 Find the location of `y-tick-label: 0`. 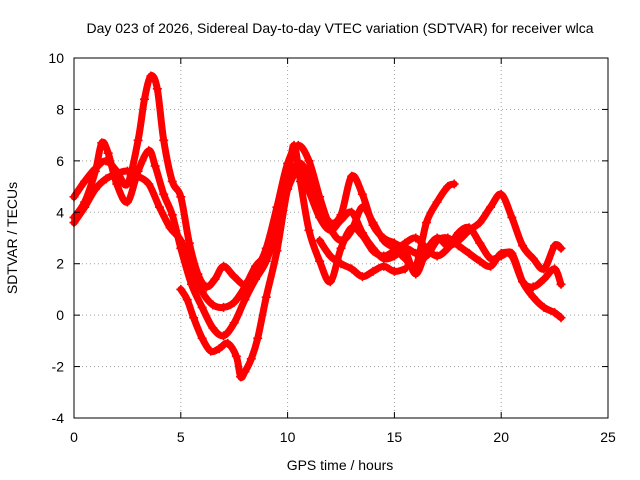

y-tick-label: 0 is located at coordinates (60, 315).